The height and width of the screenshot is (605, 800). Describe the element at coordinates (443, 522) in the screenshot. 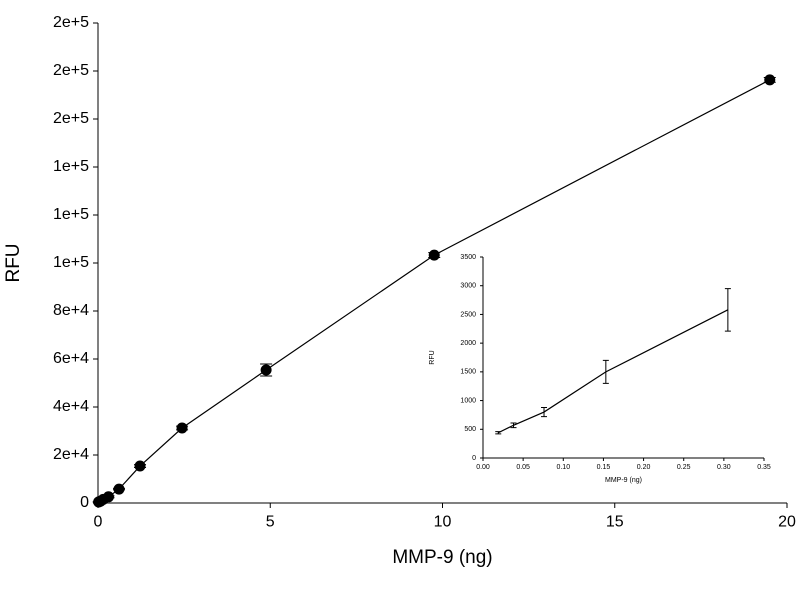

I see `x-tick-label: 10` at that location.